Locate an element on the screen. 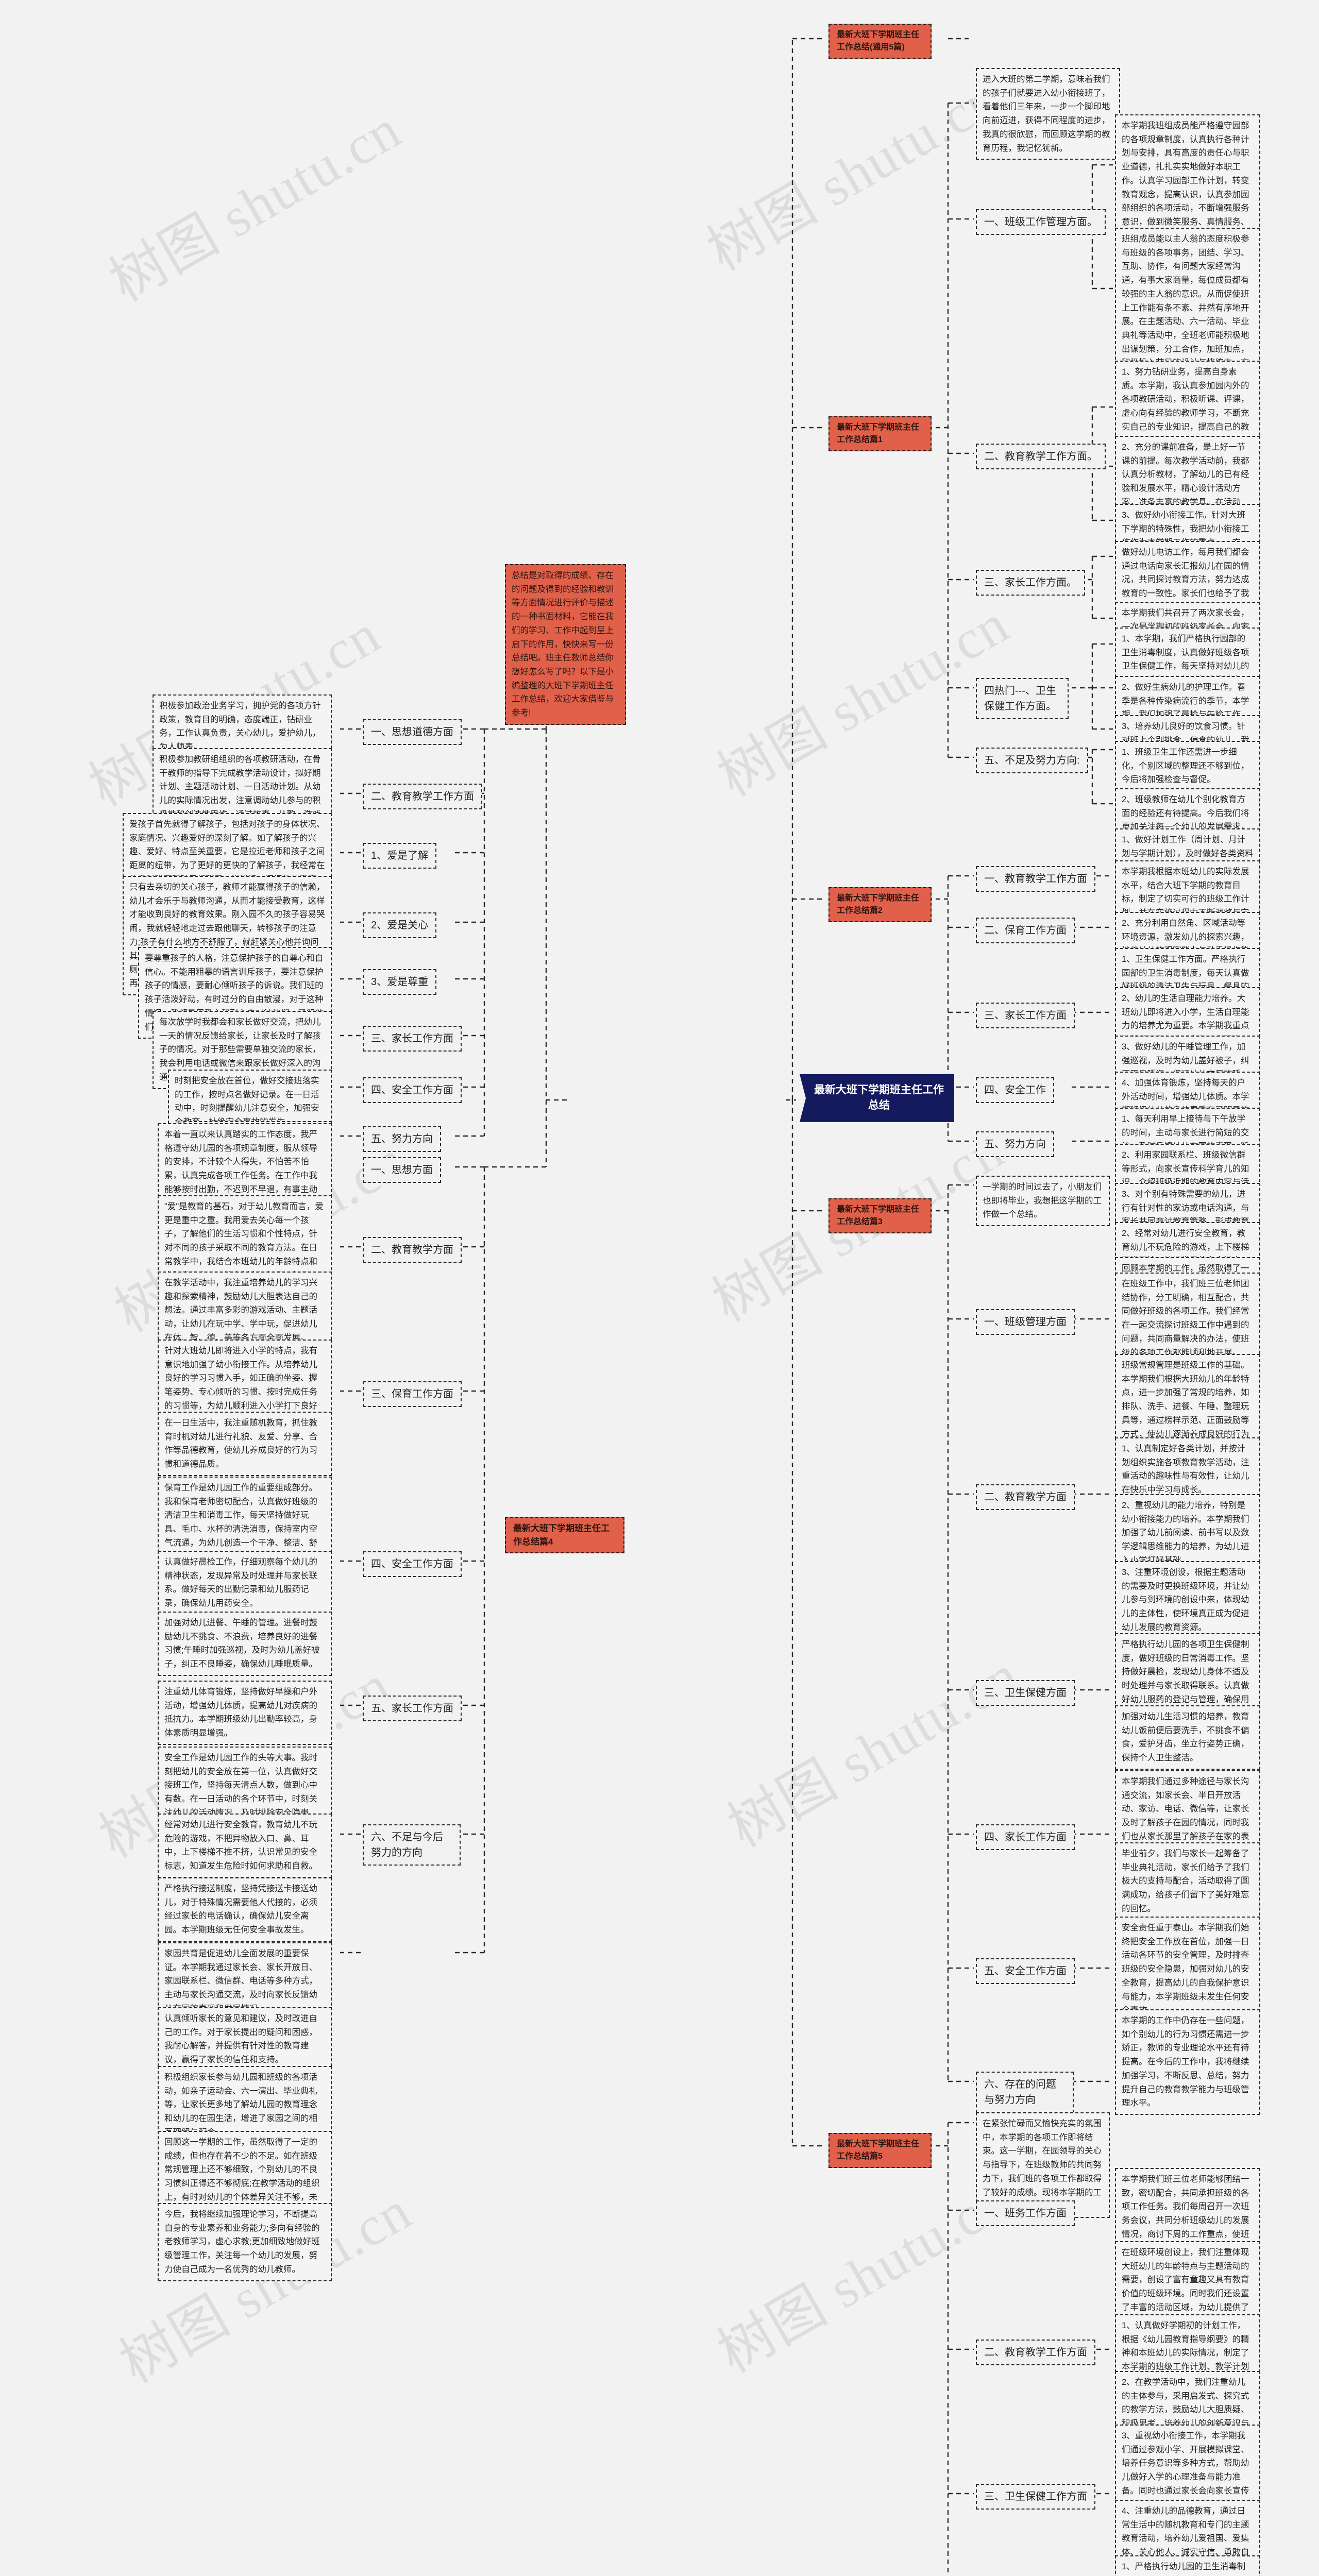 This screenshot has height=2576, width=1319. bottom-section-label: 二、教育教学方面 is located at coordinates (413, 1250).